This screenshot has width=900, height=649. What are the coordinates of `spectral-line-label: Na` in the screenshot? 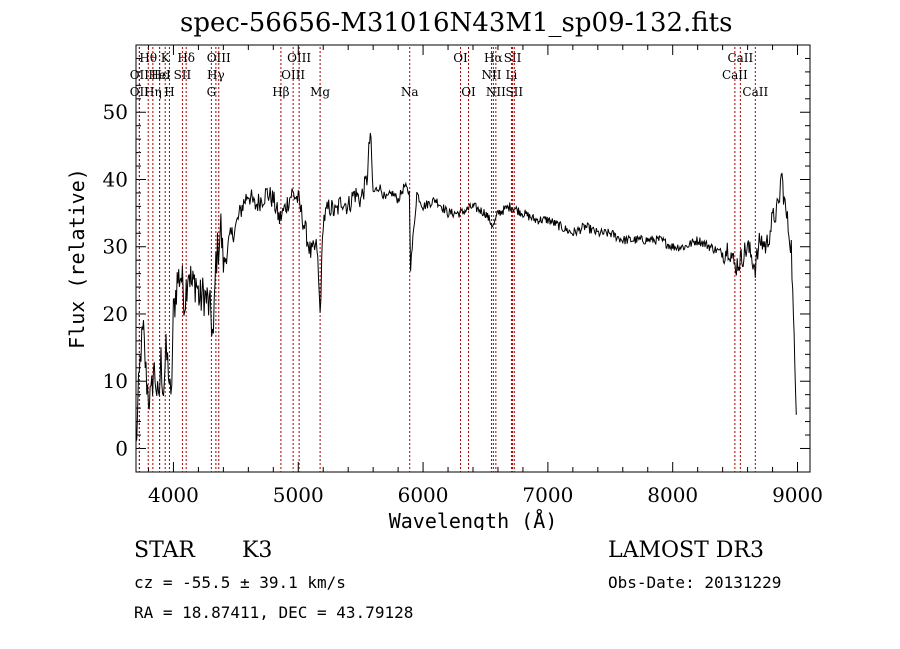 It's located at (410, 92).